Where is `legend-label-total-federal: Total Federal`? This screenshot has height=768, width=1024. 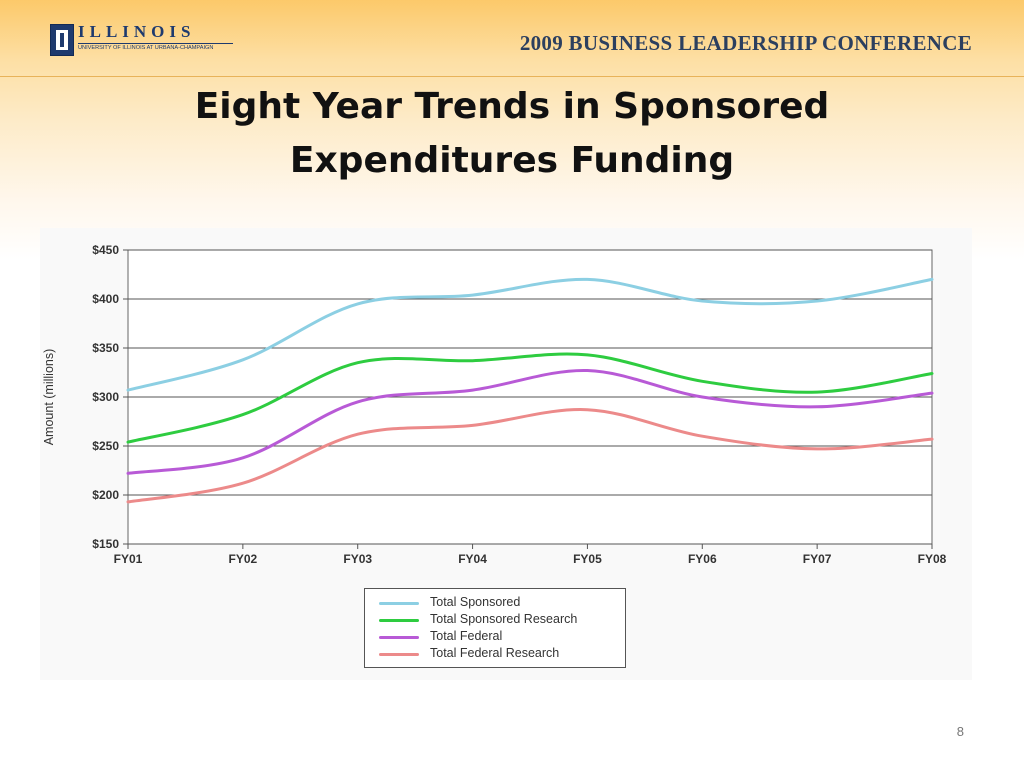 legend-label-total-federal: Total Federal is located at coordinates (466, 636).